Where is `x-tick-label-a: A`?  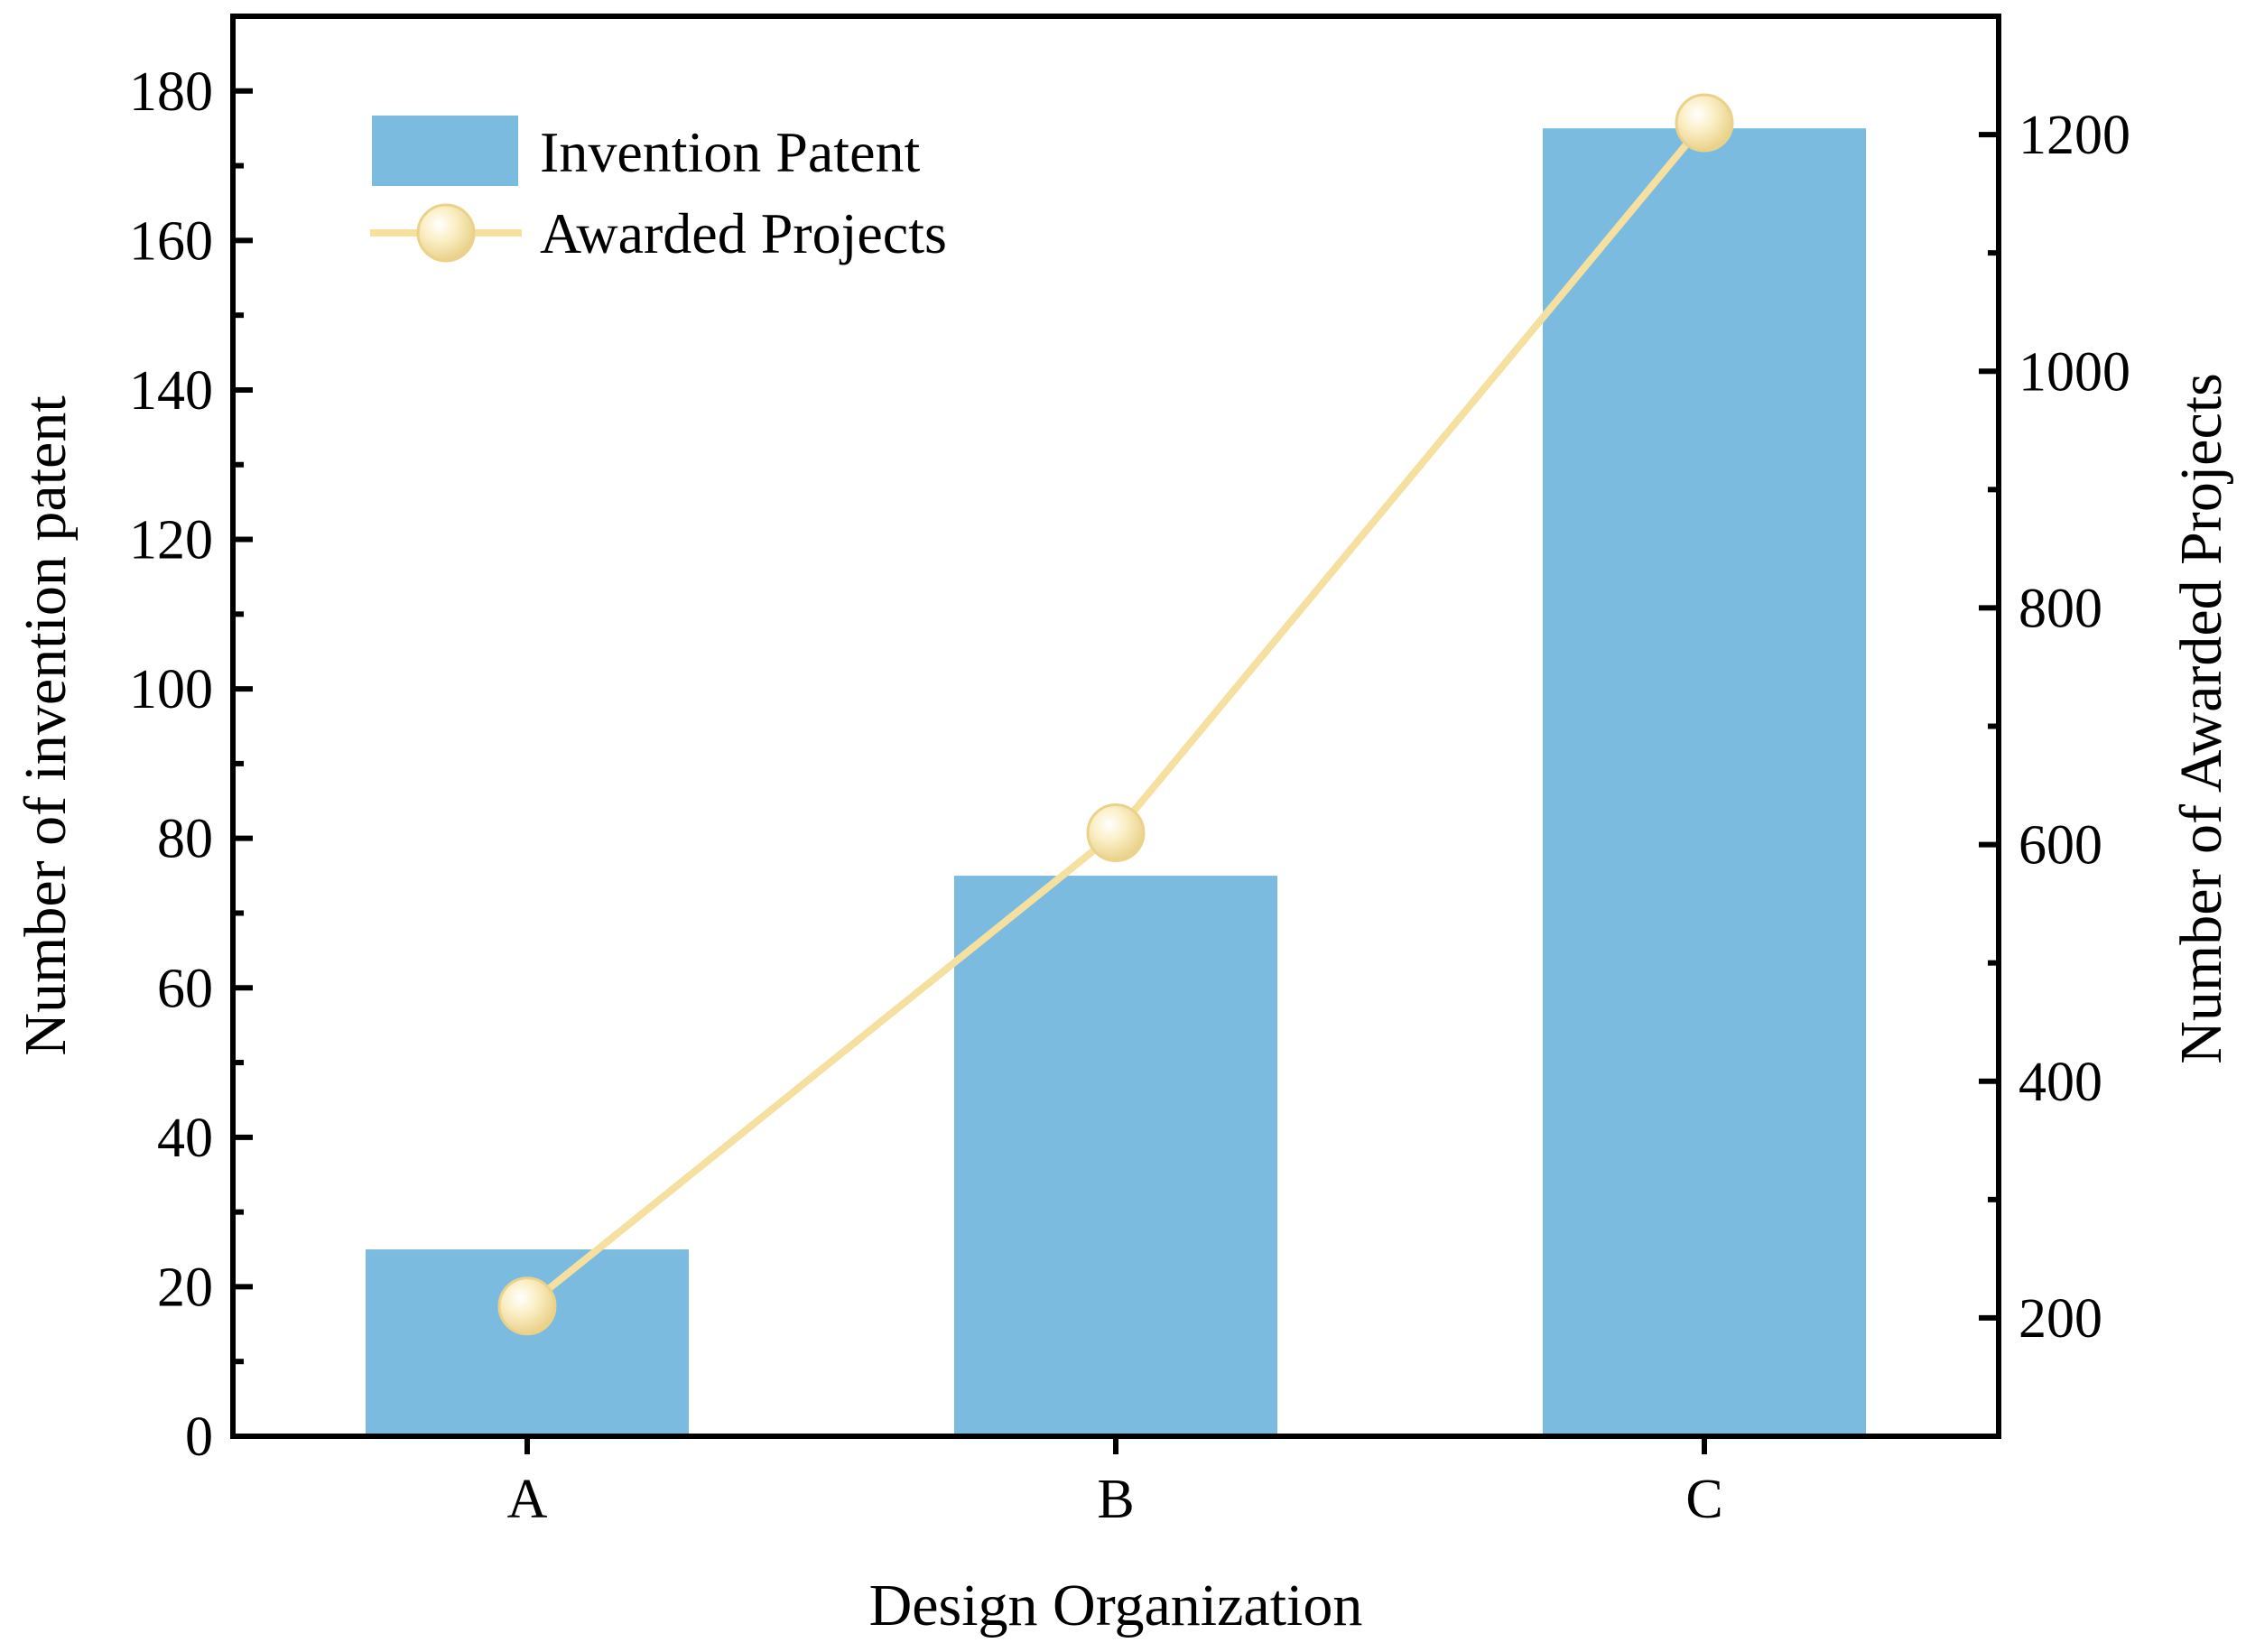 x-tick-label-a: A is located at coordinates (527, 1499).